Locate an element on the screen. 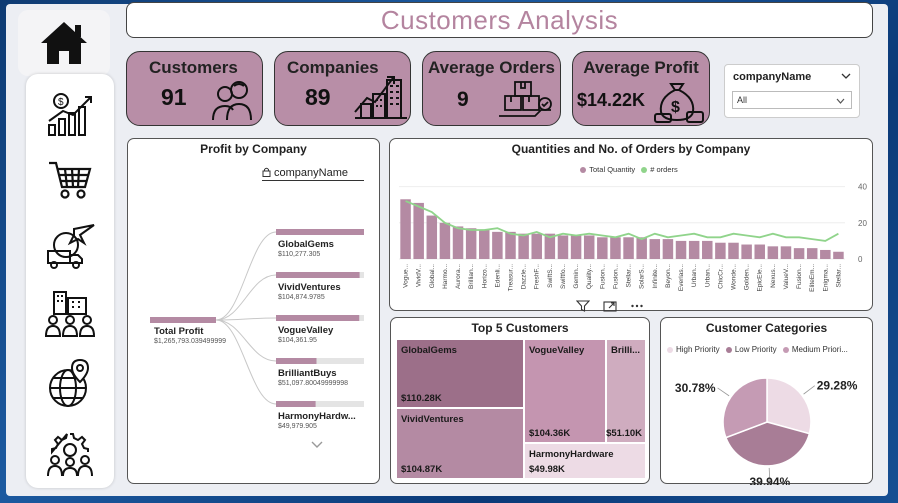 This screenshot has height=503, width=898. treemap-cell: HarmonyHardware $49.98K is located at coordinates (585, 461).